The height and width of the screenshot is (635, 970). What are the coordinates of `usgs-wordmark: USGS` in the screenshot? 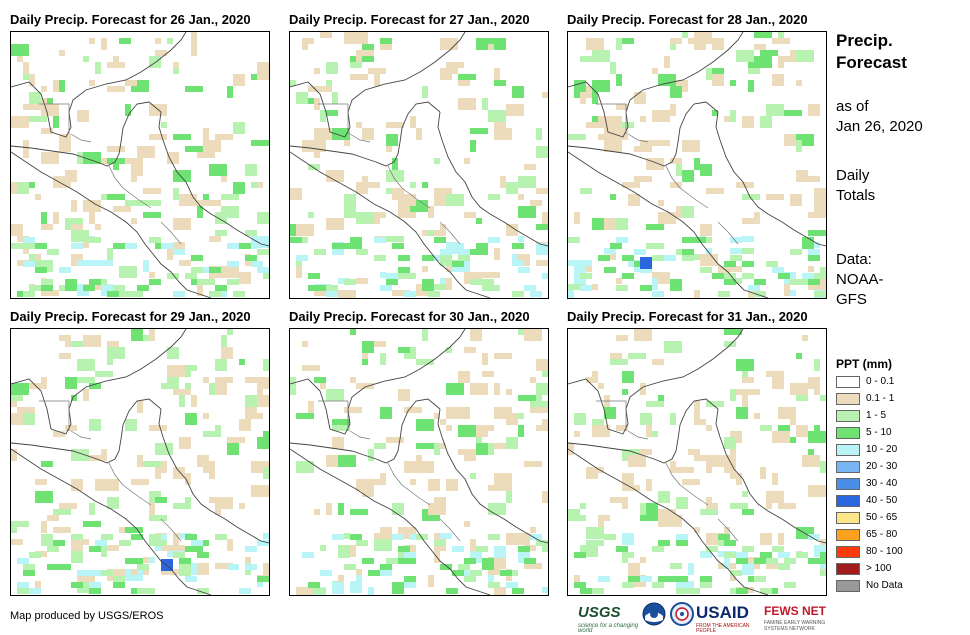 It's located at (599, 612).